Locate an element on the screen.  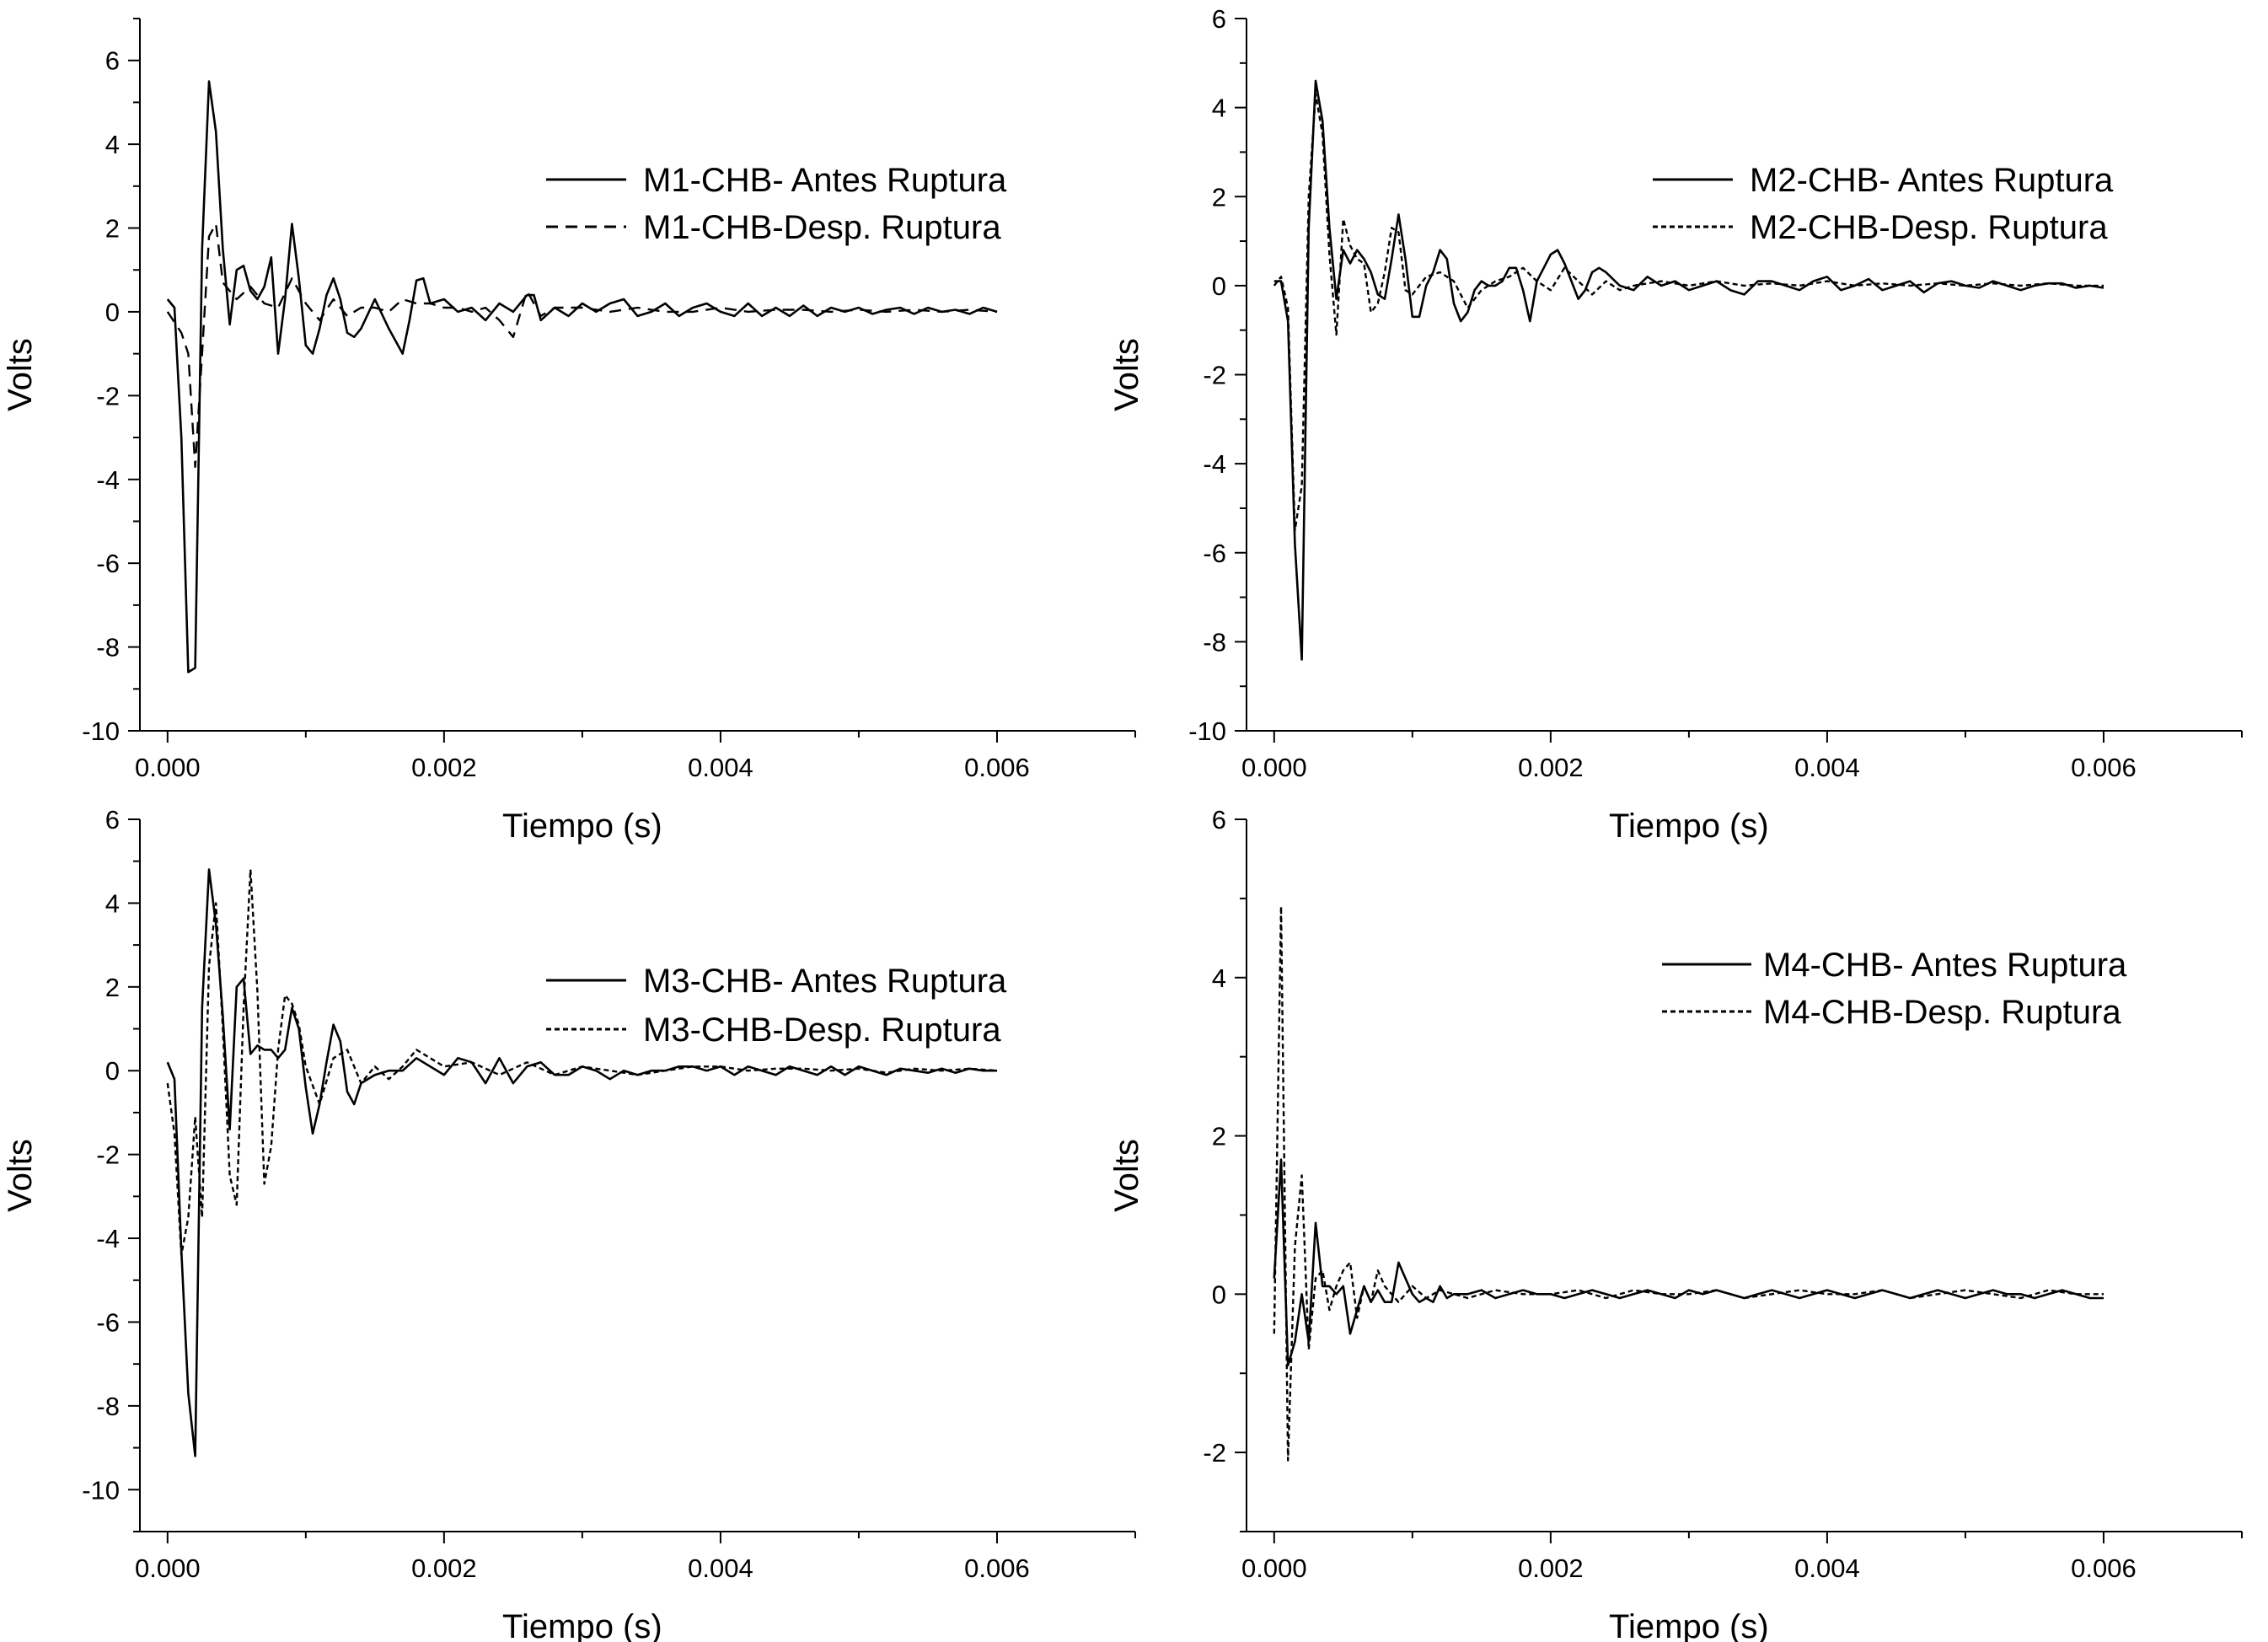
legend-label: M2-CHB- Antes Ruptura is located at coordinates (1932, 180).